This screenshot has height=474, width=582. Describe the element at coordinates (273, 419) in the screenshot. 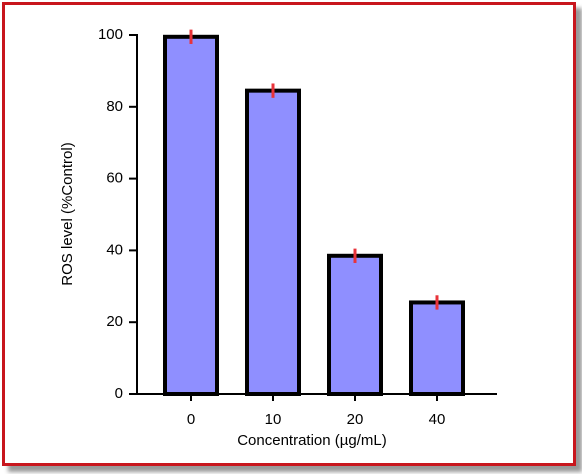

I see `x-tick-label: 10` at that location.